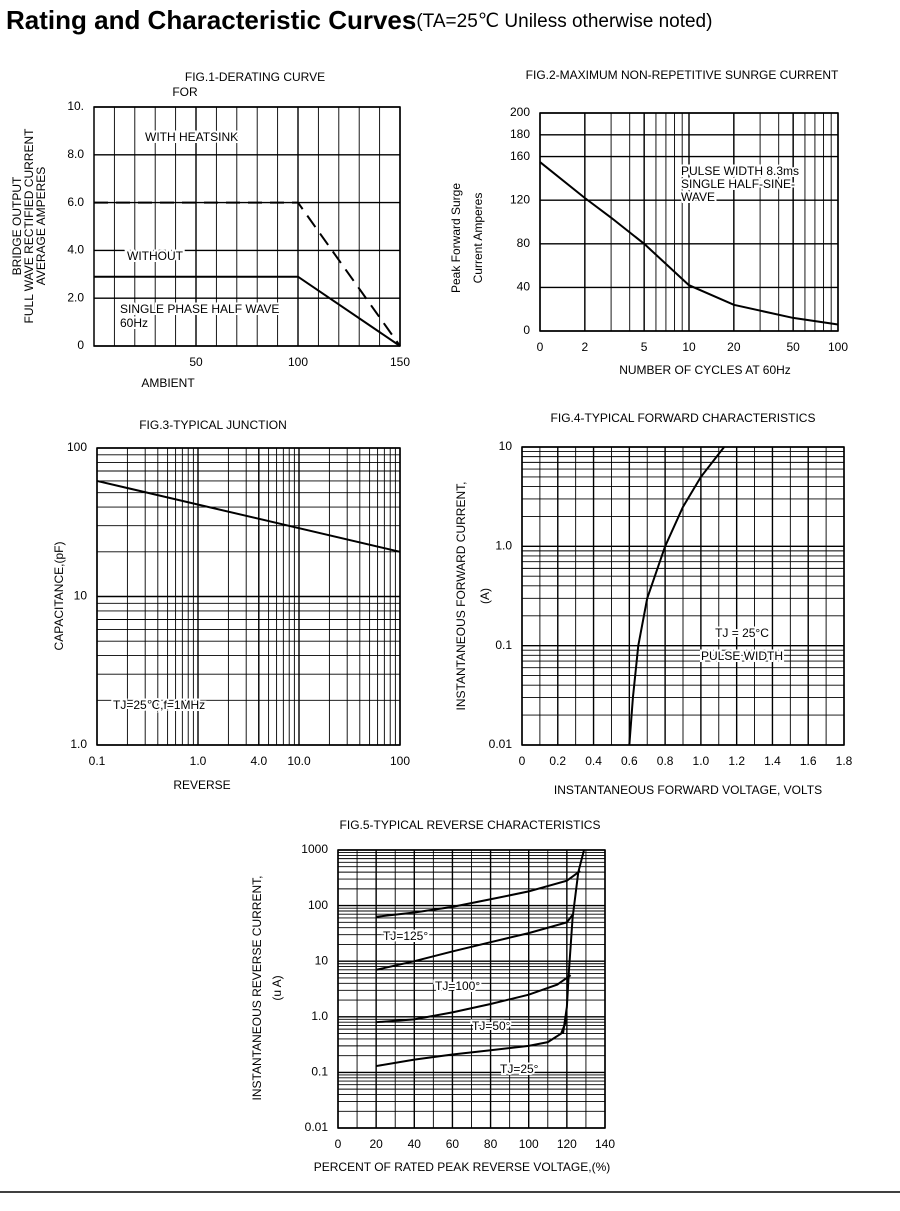 Image resolution: width=900 pixels, height=1211 pixels. Describe the element at coordinates (705, 370) in the screenshot. I see `x-axis-label: NUMBER OF CYCLES AT 60Hz` at that location.